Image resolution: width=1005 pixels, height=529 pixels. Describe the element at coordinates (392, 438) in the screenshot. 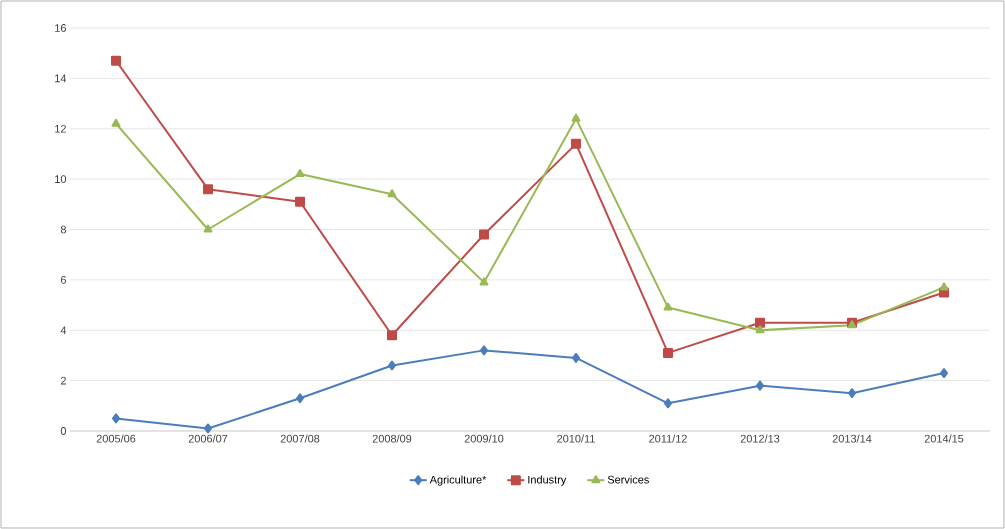

I see `x-tick-label: 2008/09` at that location.